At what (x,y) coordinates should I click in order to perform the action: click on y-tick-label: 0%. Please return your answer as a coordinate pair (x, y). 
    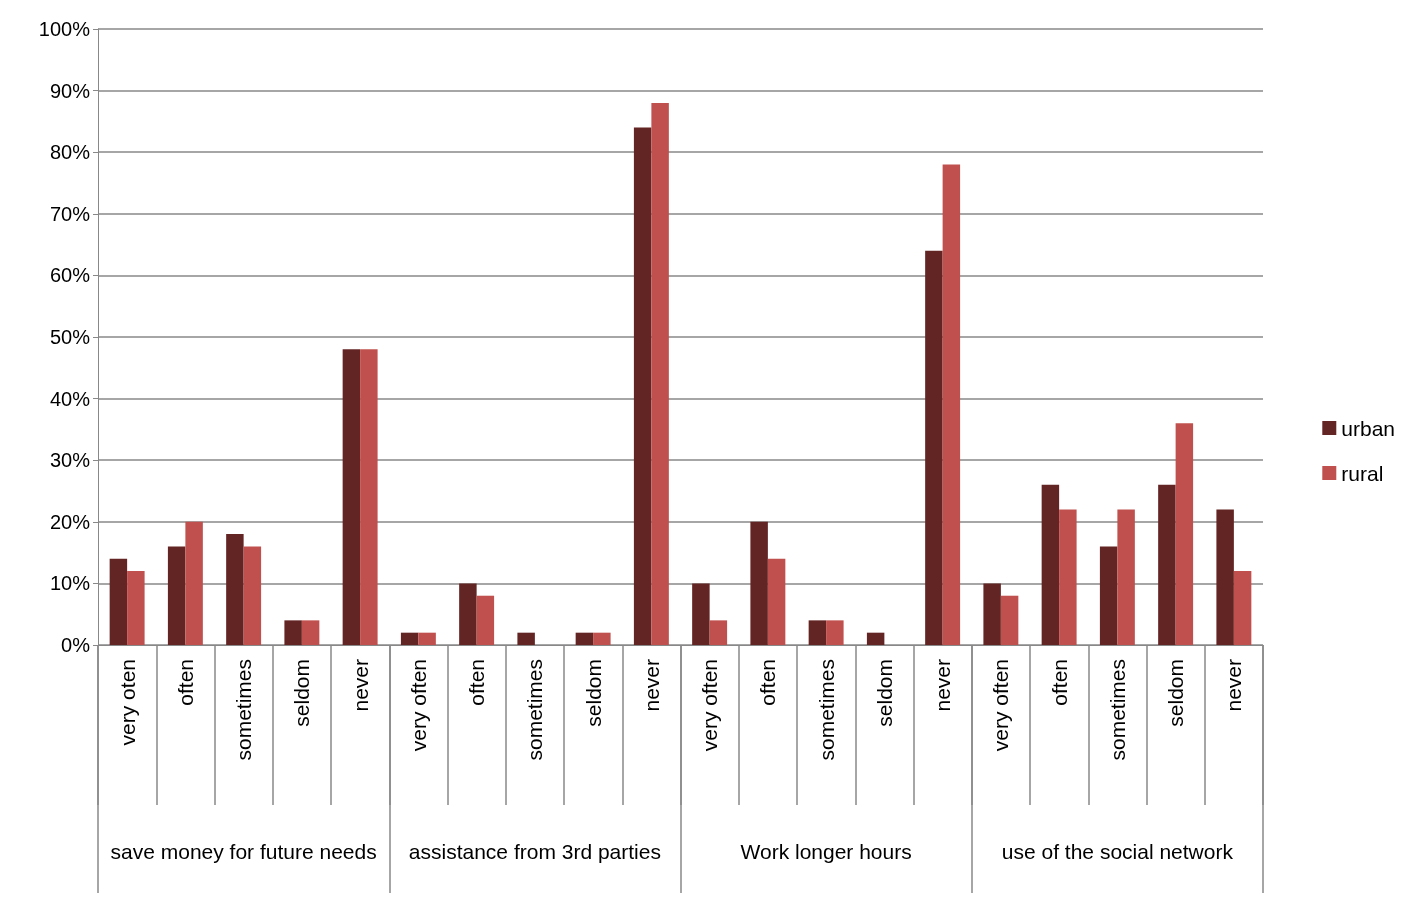
    Looking at the image, I should click on (76, 645).